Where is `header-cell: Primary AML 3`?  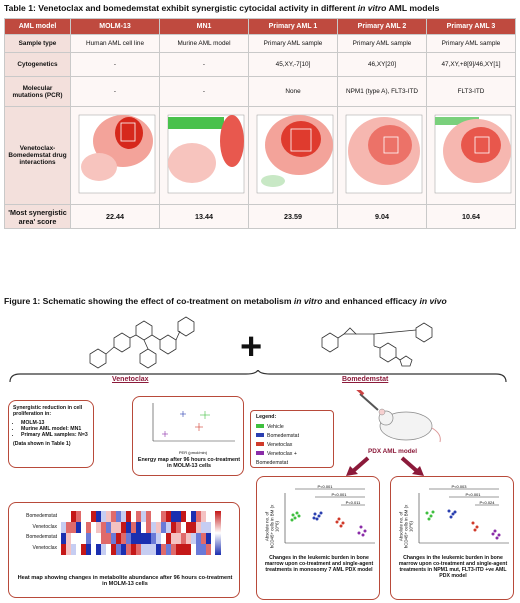
header-cell: Primary AML 3 is located at coordinates (471, 26).